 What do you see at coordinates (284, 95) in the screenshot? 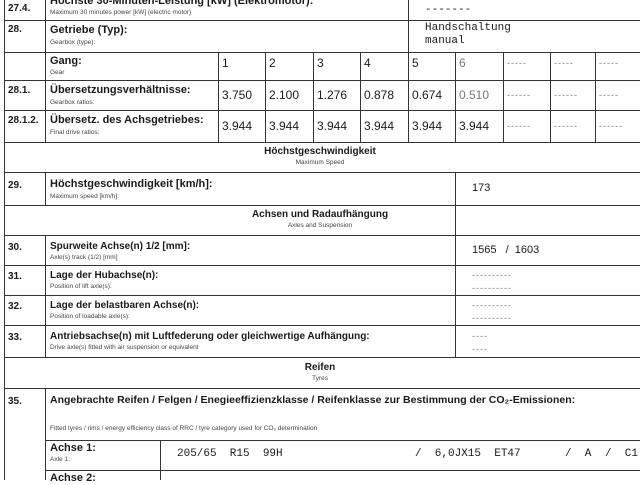
I see `gear-ratio: 2.100` at bounding box center [284, 95].